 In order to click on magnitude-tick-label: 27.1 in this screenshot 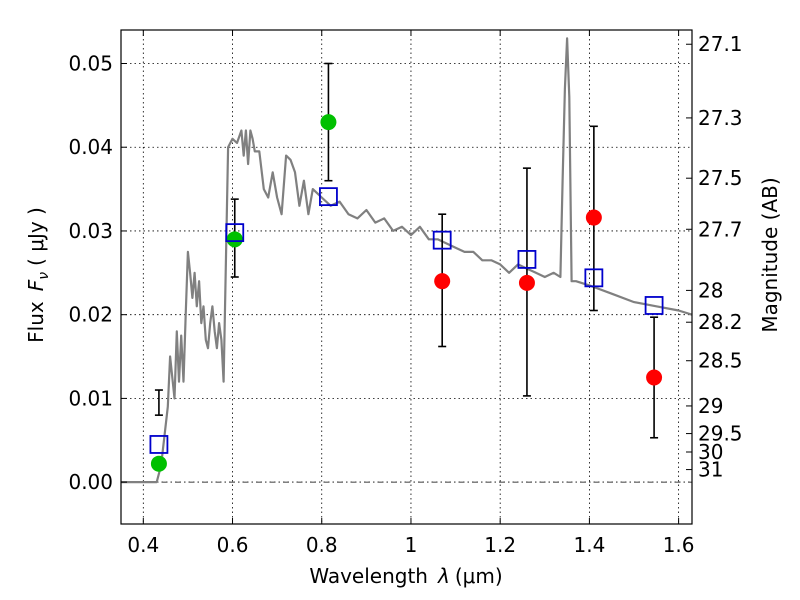, I will do `click(720, 44)`.